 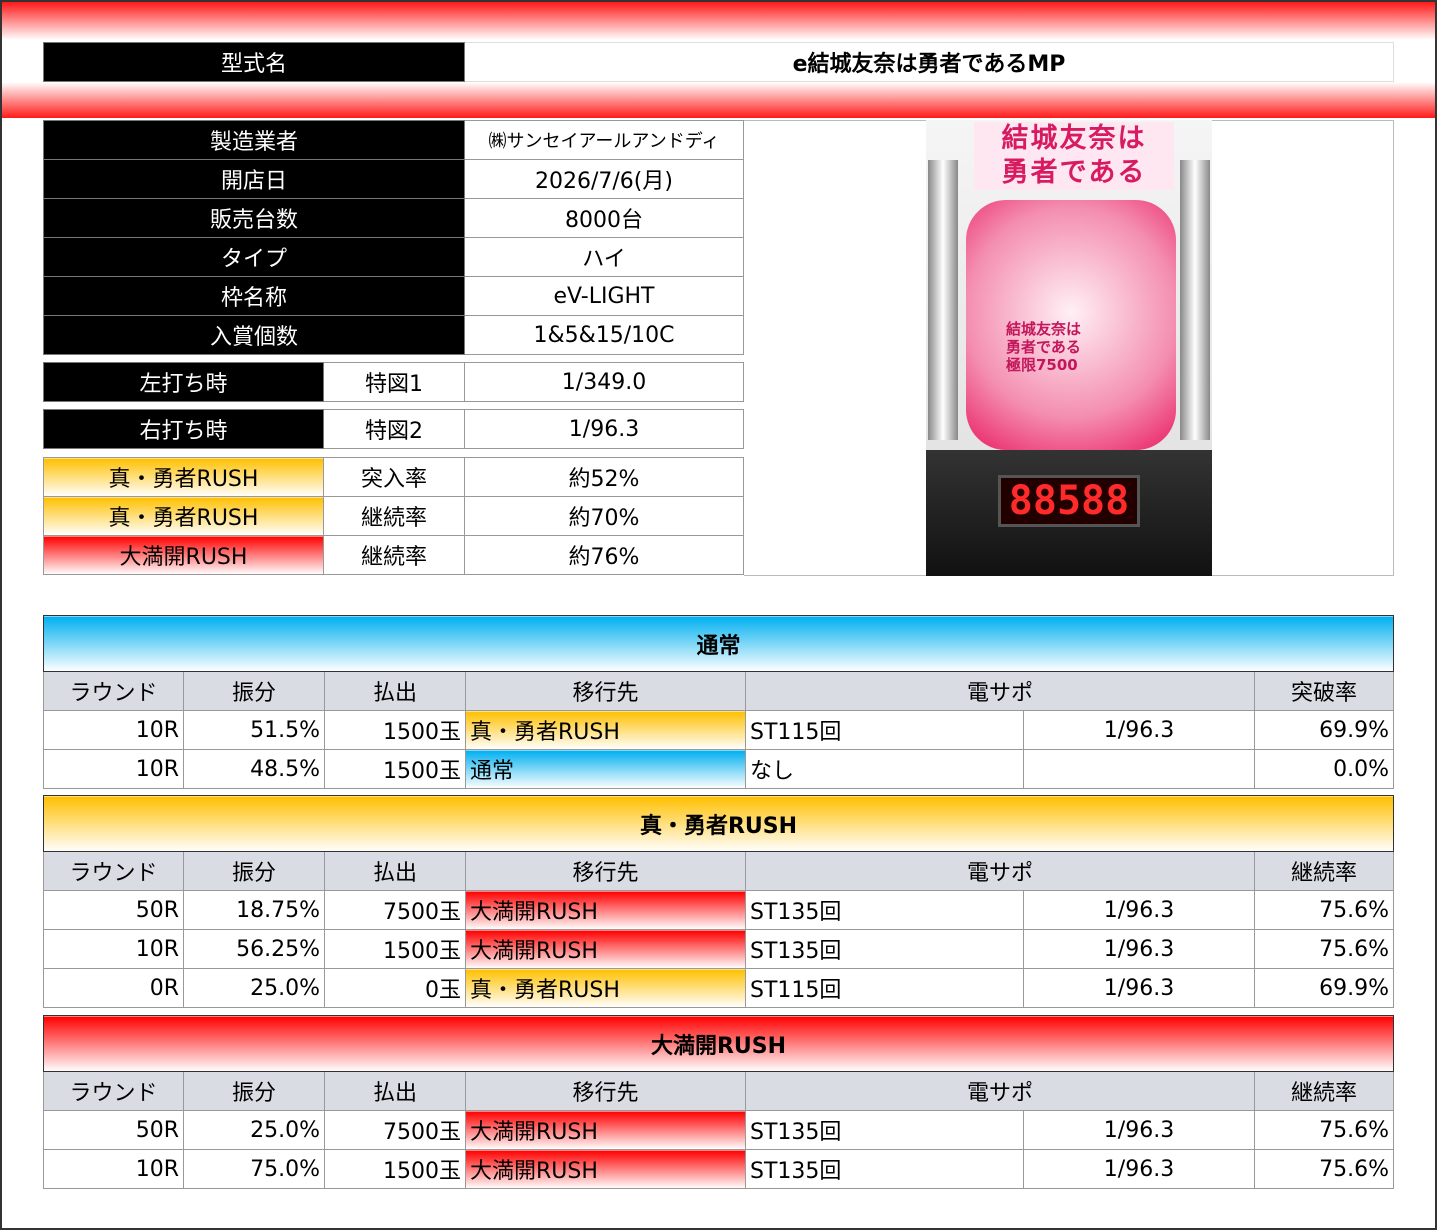 What do you see at coordinates (395, 988) in the screenshot?
I see `payout-cell: 0玉` at bounding box center [395, 988].